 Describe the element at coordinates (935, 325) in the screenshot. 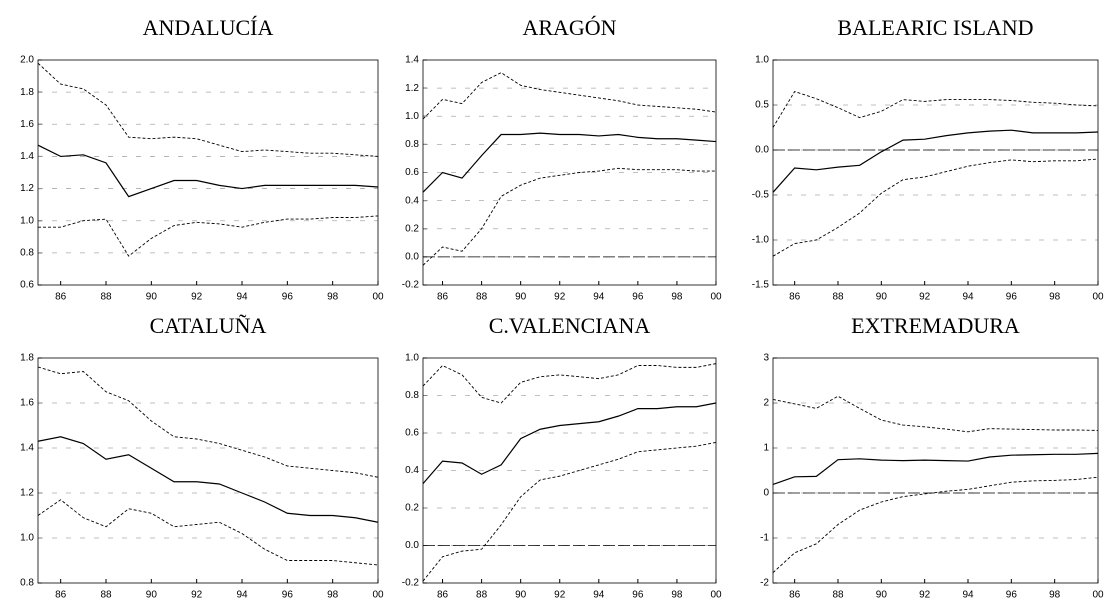

I see `chart-title: EXTREMADURA` at that location.